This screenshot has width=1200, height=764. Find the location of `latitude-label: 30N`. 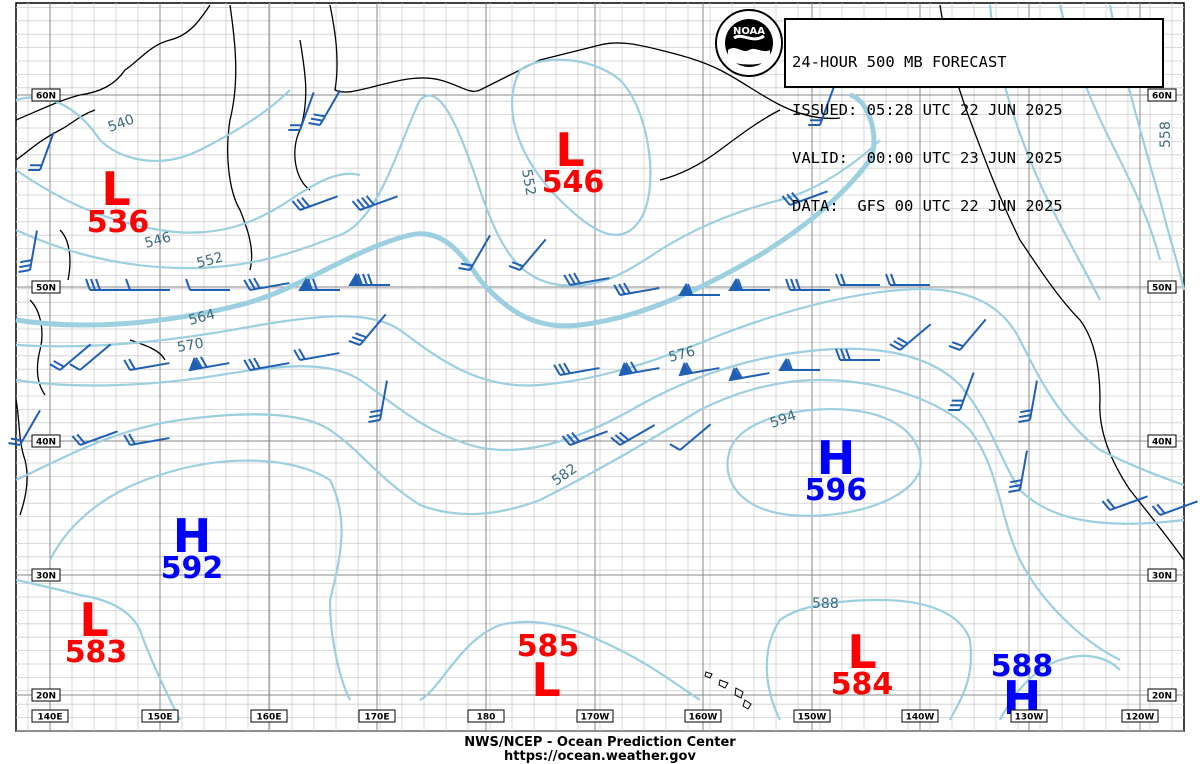

latitude-label: 30N is located at coordinates (1162, 577).